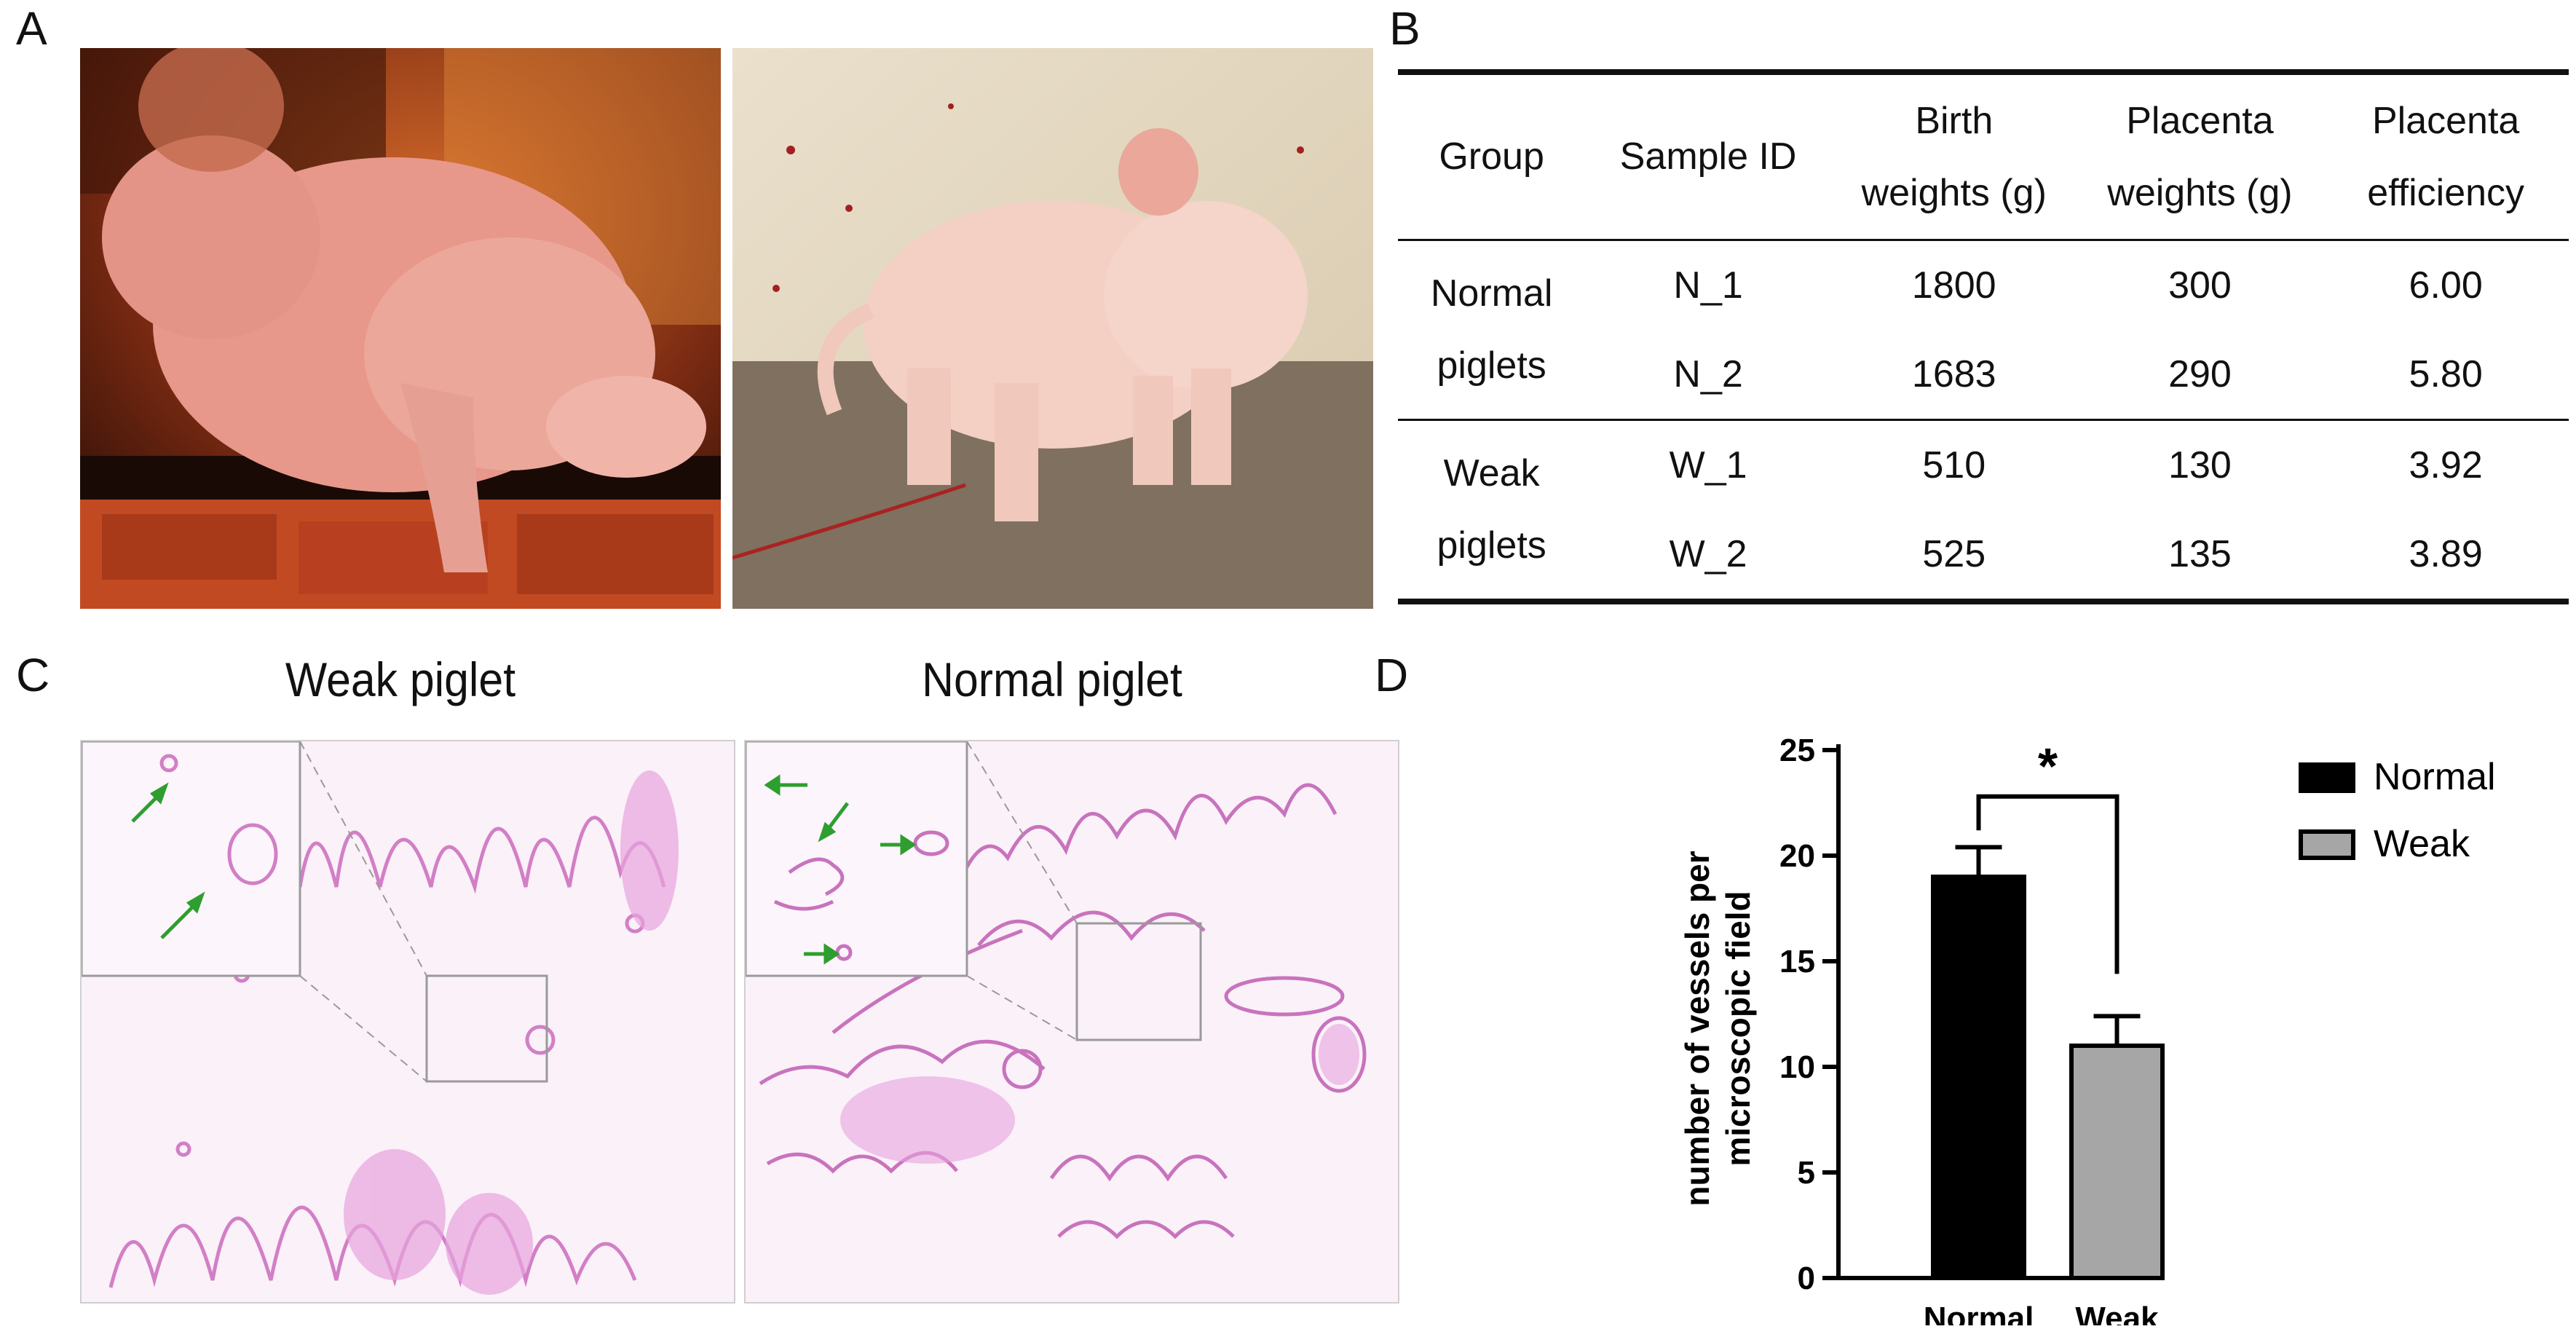  What do you see at coordinates (1708, 465) in the screenshot?
I see `cell-sample-id: W_1` at bounding box center [1708, 465].